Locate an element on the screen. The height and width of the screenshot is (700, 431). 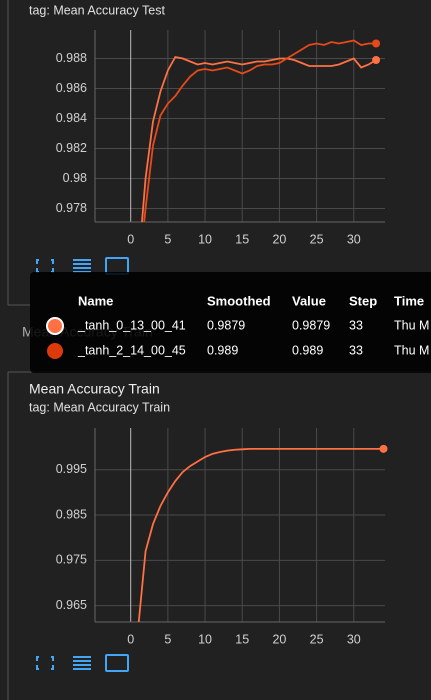
y-tick-label: 0.986 is located at coordinates (71, 88).